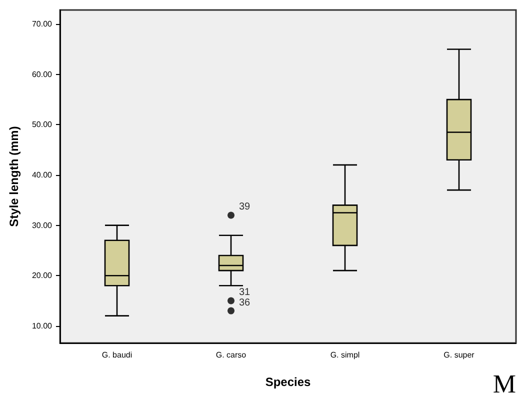  What do you see at coordinates (42, 125) in the screenshot?
I see `y-tick-label: 50.00` at bounding box center [42, 125].